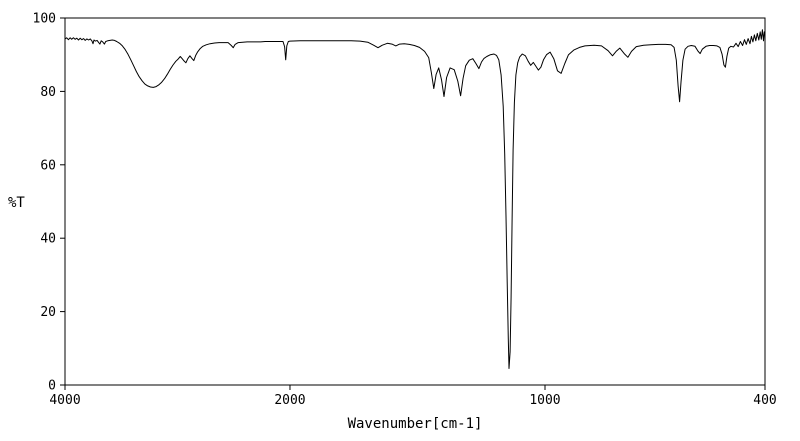 This screenshot has width=800, height=441. What do you see at coordinates (48, 312) in the screenshot?
I see `y-tick-label: 20` at bounding box center [48, 312].